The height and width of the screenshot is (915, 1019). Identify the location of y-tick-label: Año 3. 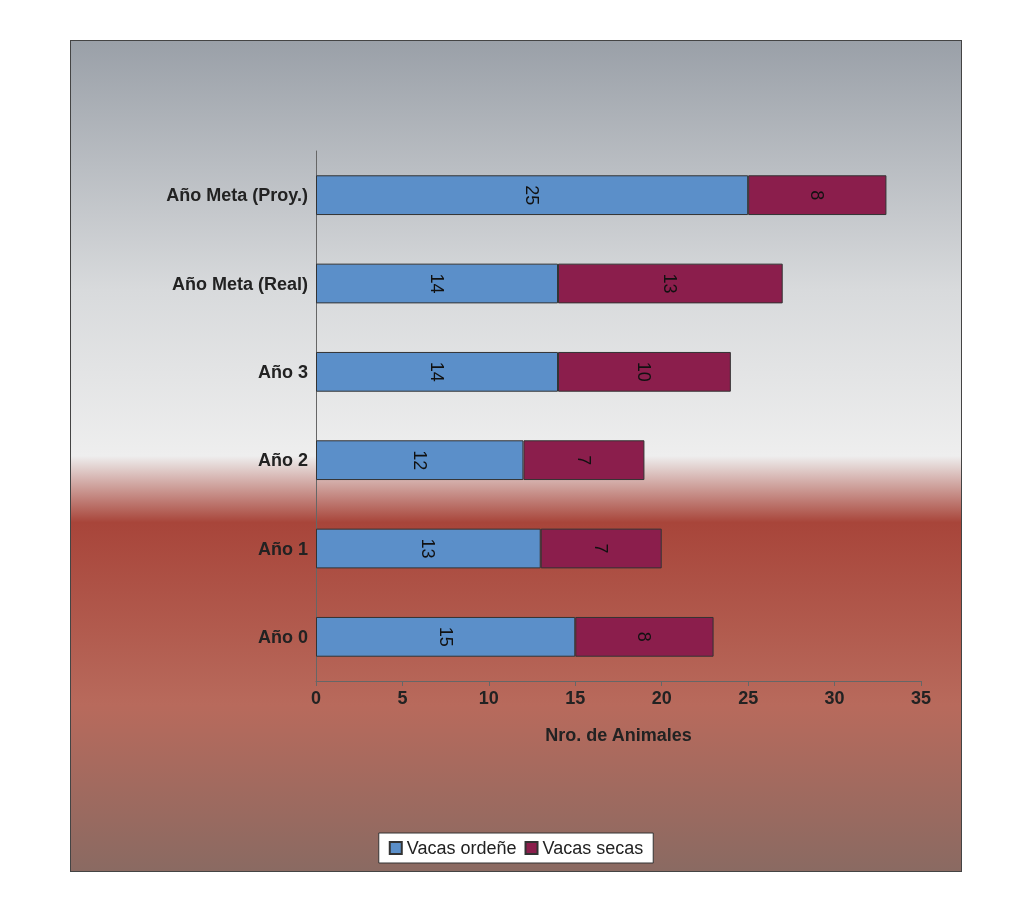
(282, 371).